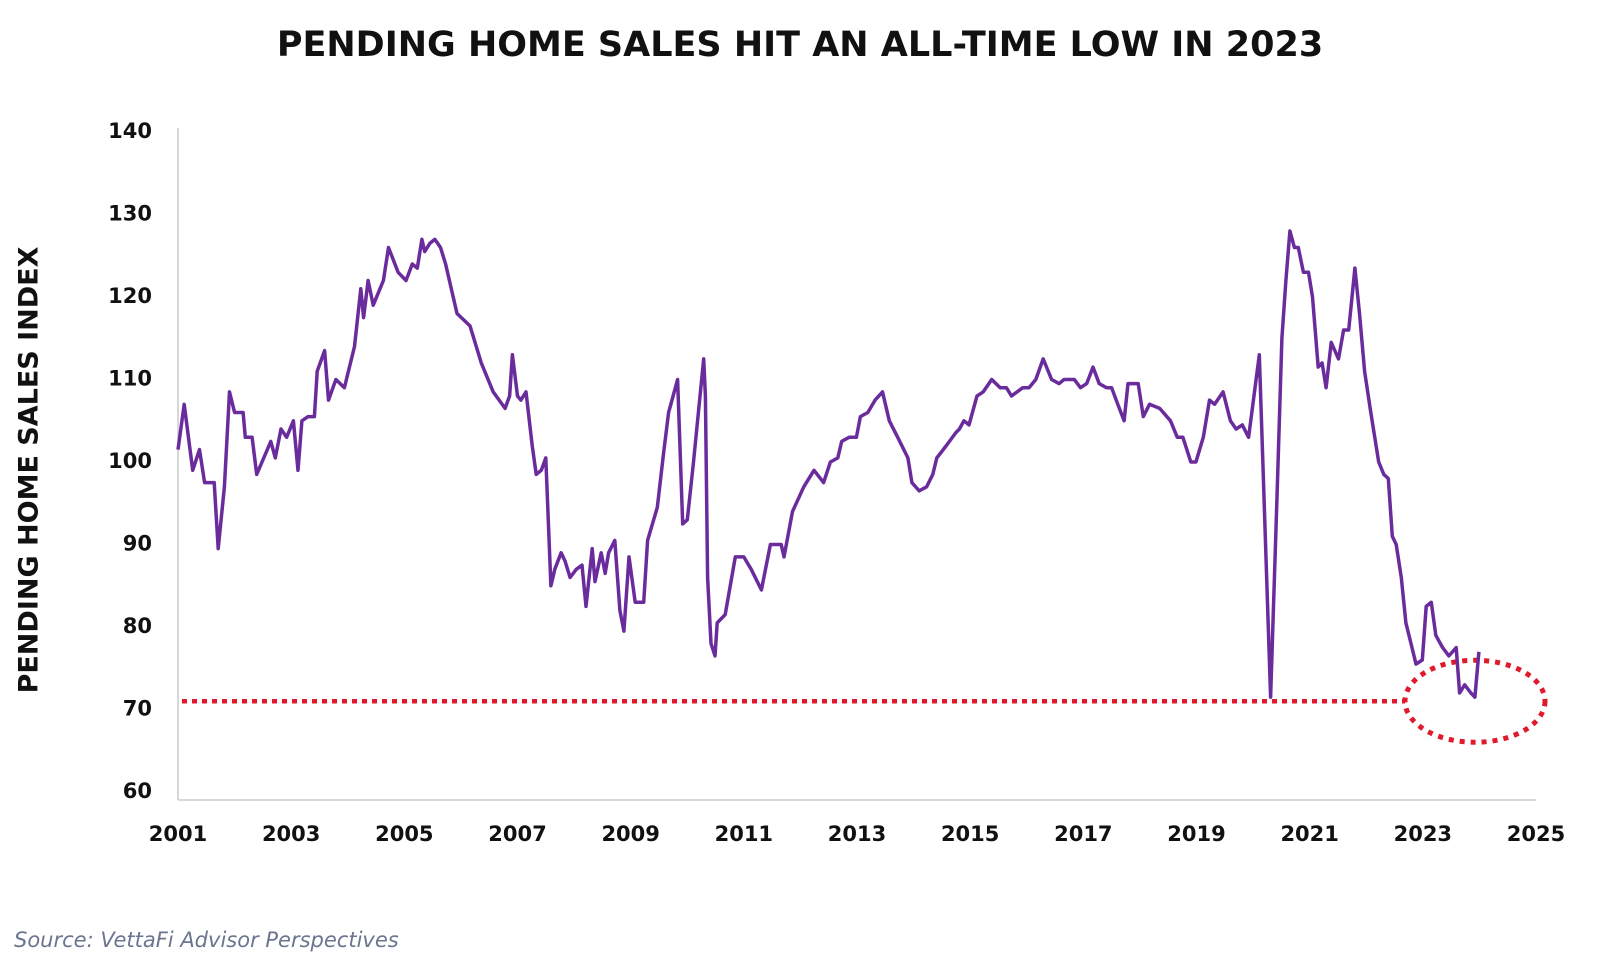  I want to click on y-tick-label: 130, so click(130, 214).